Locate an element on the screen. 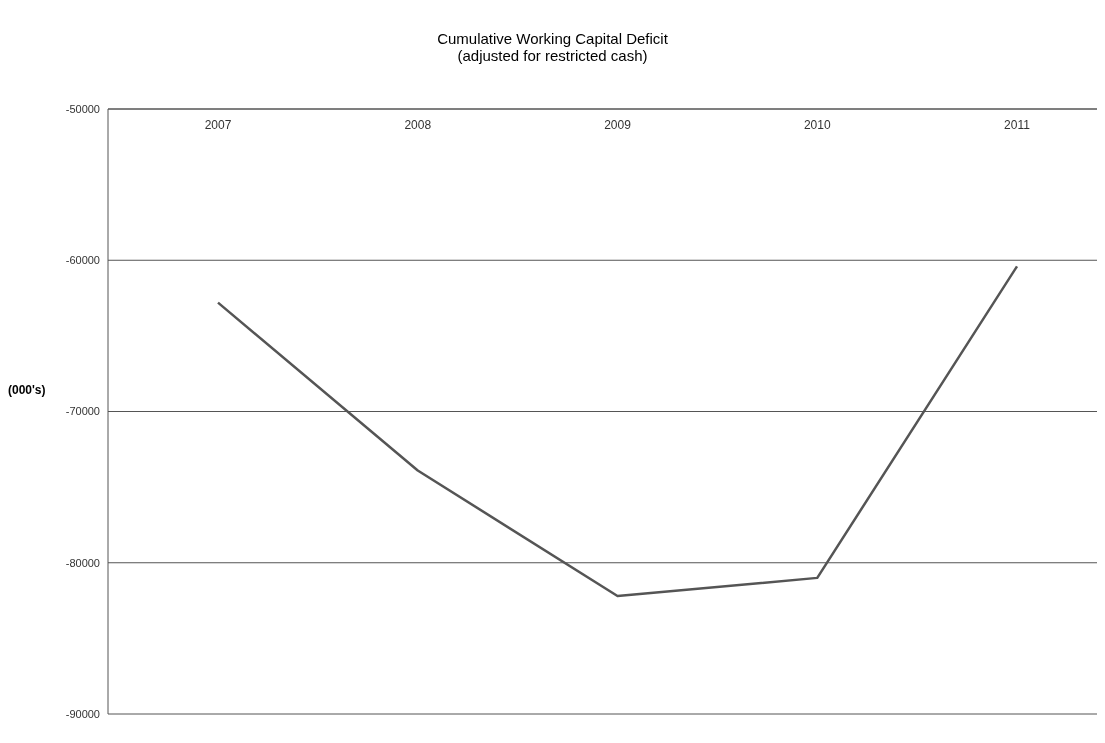  x-tick-label: 2010 is located at coordinates (817, 125).